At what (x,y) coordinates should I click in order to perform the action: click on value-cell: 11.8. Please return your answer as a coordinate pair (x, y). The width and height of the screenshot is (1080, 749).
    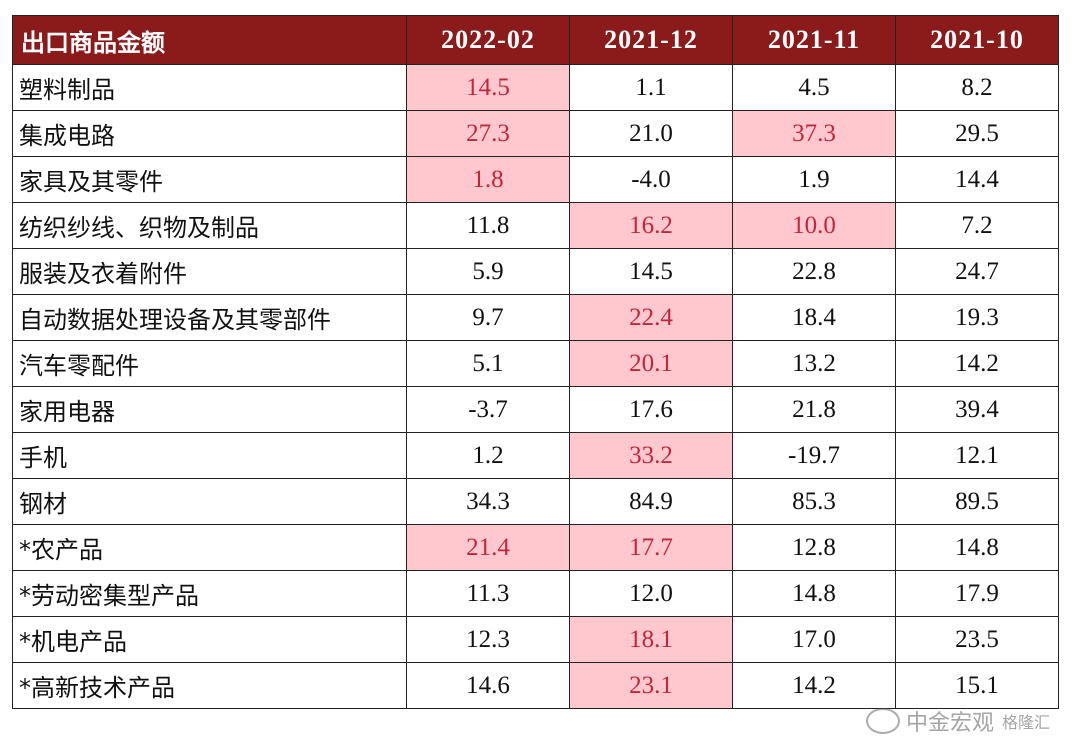
    Looking at the image, I should click on (488, 225).